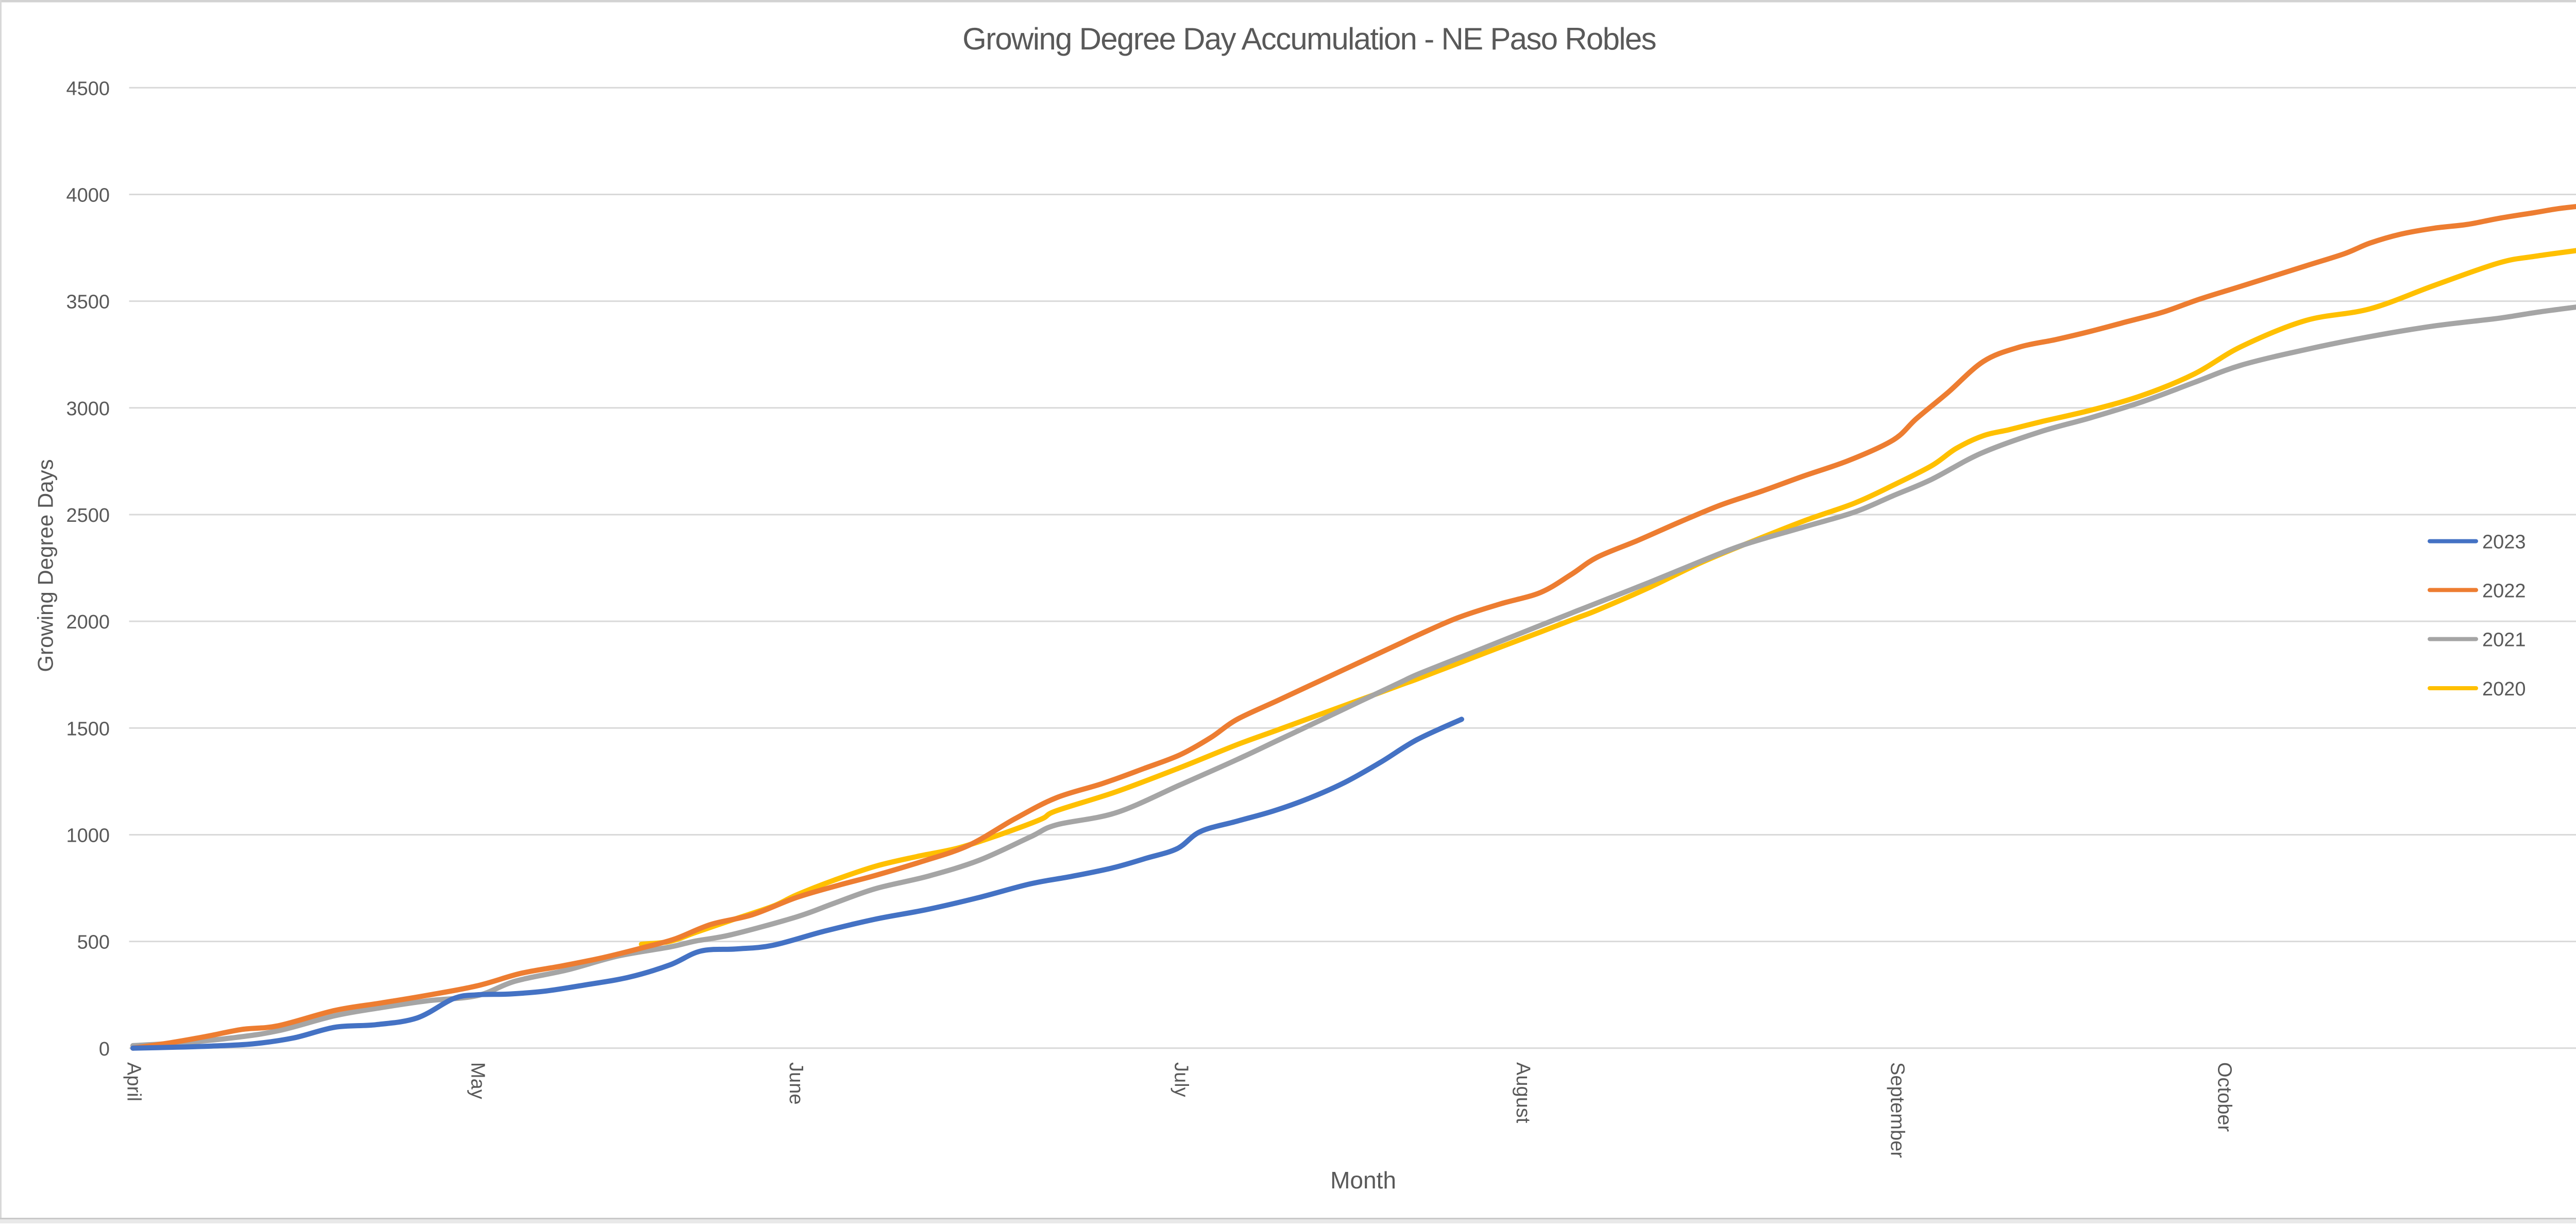  Describe the element at coordinates (1897, 1110) in the screenshot. I see `svg-text: September` at that location.